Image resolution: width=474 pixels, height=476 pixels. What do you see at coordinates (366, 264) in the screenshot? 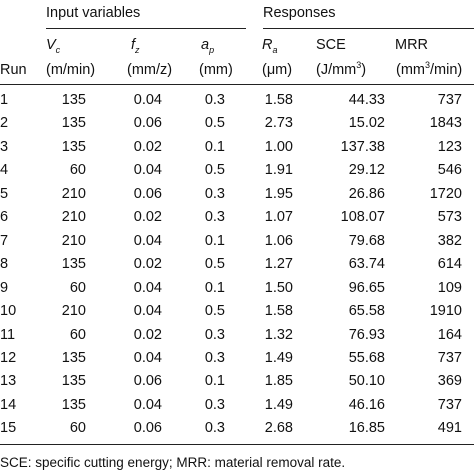
I see `sce-cell: 63.74` at bounding box center [366, 264].